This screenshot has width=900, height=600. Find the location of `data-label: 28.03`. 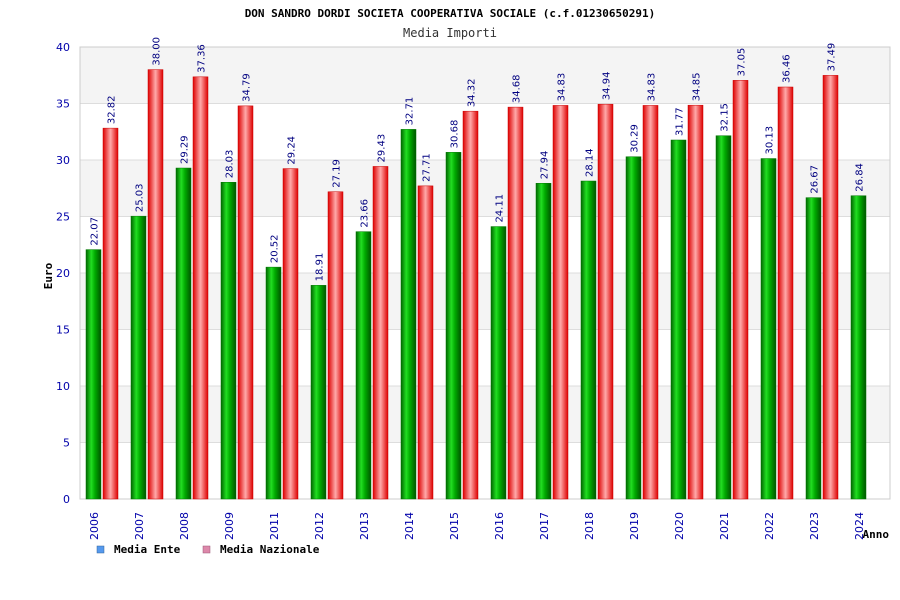

data-label: 28.03 is located at coordinates (230, 164).